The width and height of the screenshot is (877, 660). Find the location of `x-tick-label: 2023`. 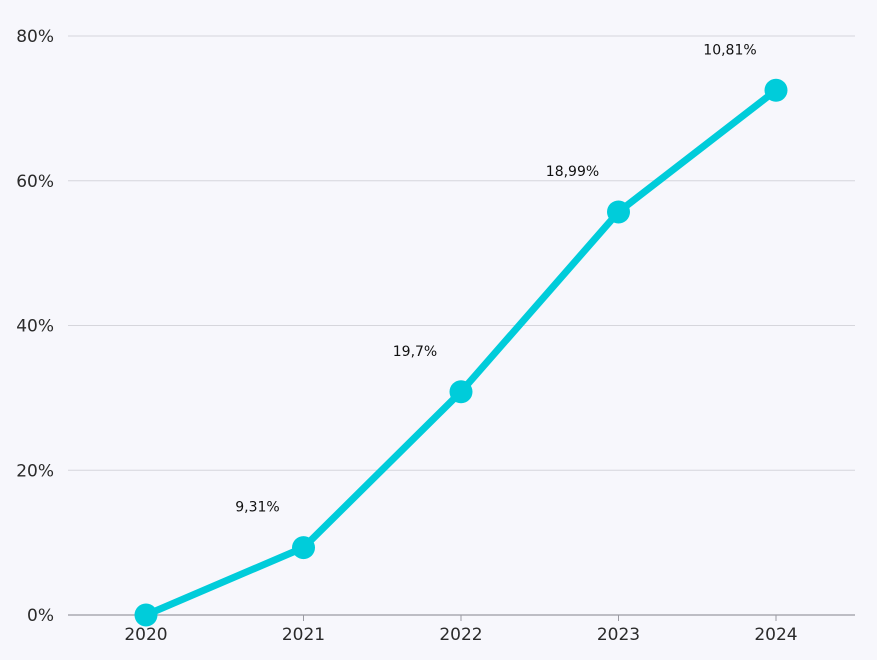

x-tick-label: 2023 is located at coordinates (618, 635).